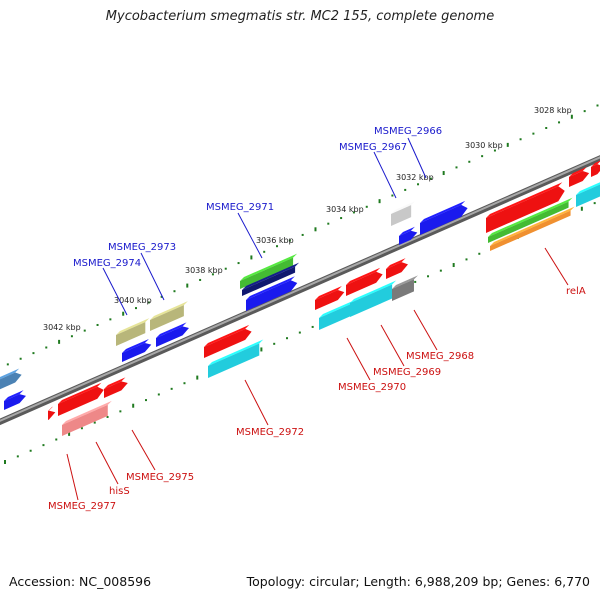  What do you see at coordinates (82, 506) in the screenshot?
I see `gene-label-msmeg-2977: MSMEG_2977` at bounding box center [82, 506].